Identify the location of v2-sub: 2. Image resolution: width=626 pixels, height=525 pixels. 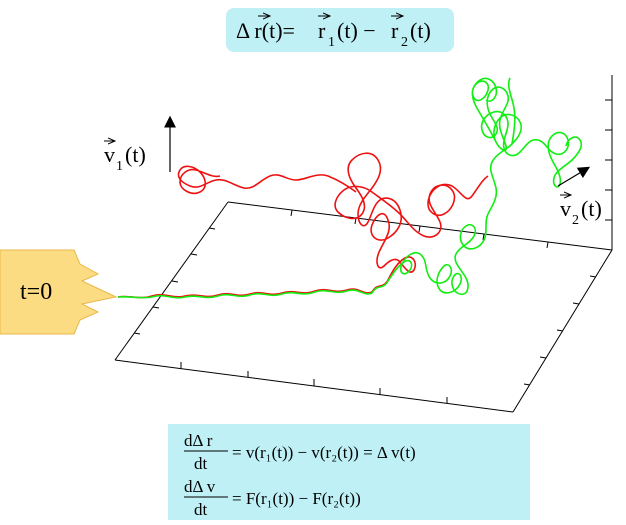
(575, 220).